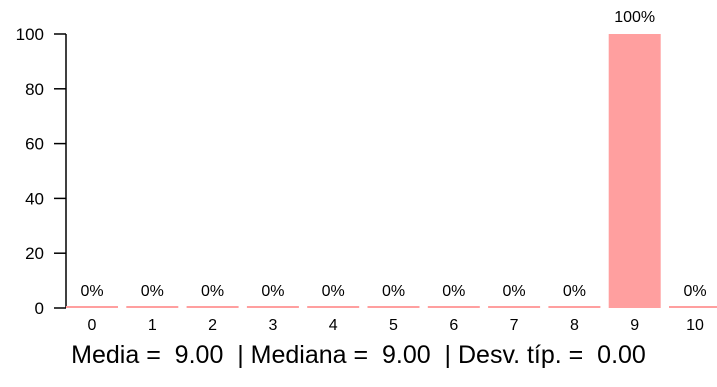  What do you see at coordinates (39, 308) in the screenshot?
I see `y-tick-label: 0` at bounding box center [39, 308].